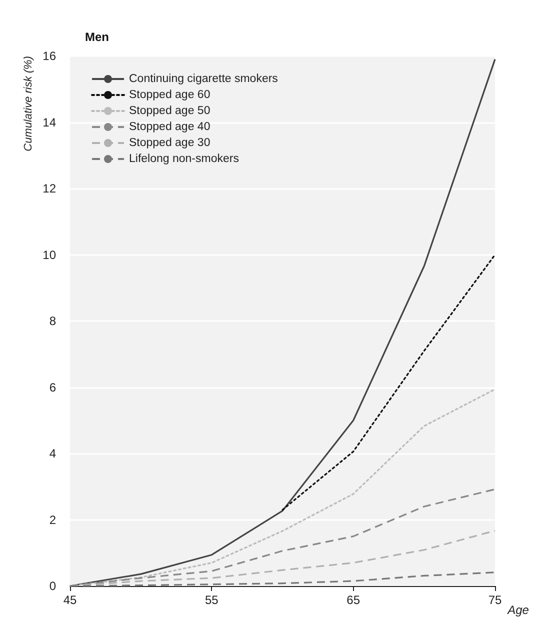 The height and width of the screenshot is (630, 551). What do you see at coordinates (203, 79) in the screenshot?
I see `legend-label: Continuing cigarette smokers` at bounding box center [203, 79].